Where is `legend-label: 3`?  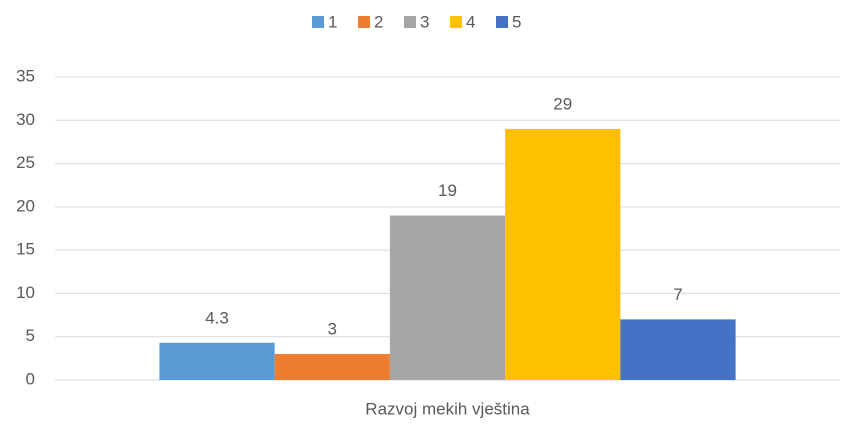 legend-label: 3 is located at coordinates (424, 21).